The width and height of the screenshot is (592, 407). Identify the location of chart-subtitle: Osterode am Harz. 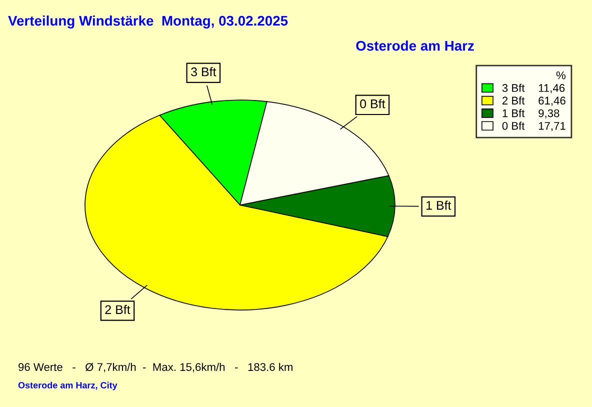
(415, 45).